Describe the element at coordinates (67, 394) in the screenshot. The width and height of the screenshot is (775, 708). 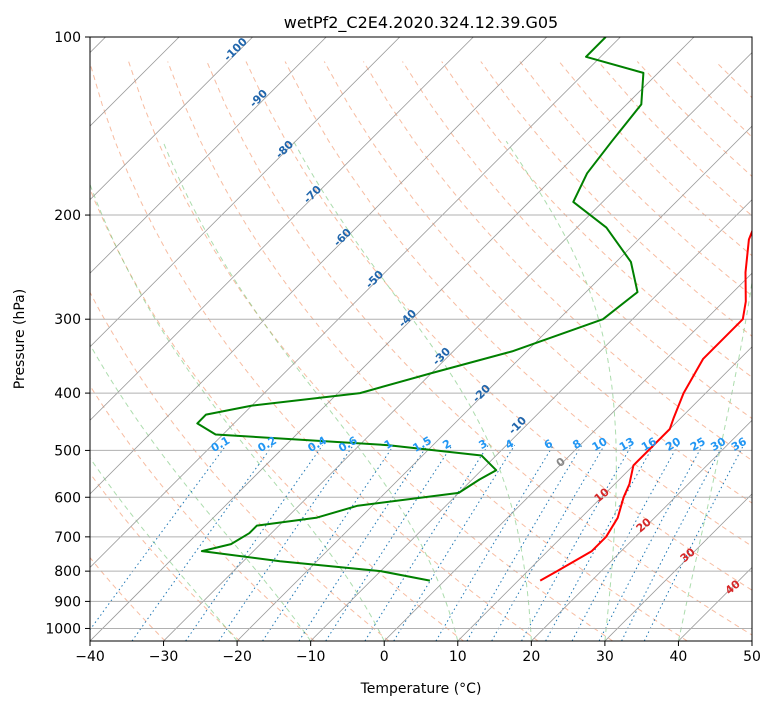
I see `y-tick-label: 400` at that location.